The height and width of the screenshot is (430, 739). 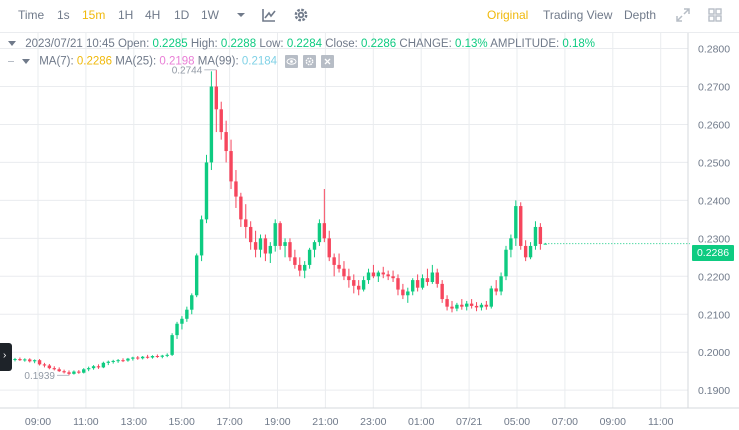 What do you see at coordinates (565, 422) in the screenshot?
I see `x-tick-label: 07:00` at bounding box center [565, 422].